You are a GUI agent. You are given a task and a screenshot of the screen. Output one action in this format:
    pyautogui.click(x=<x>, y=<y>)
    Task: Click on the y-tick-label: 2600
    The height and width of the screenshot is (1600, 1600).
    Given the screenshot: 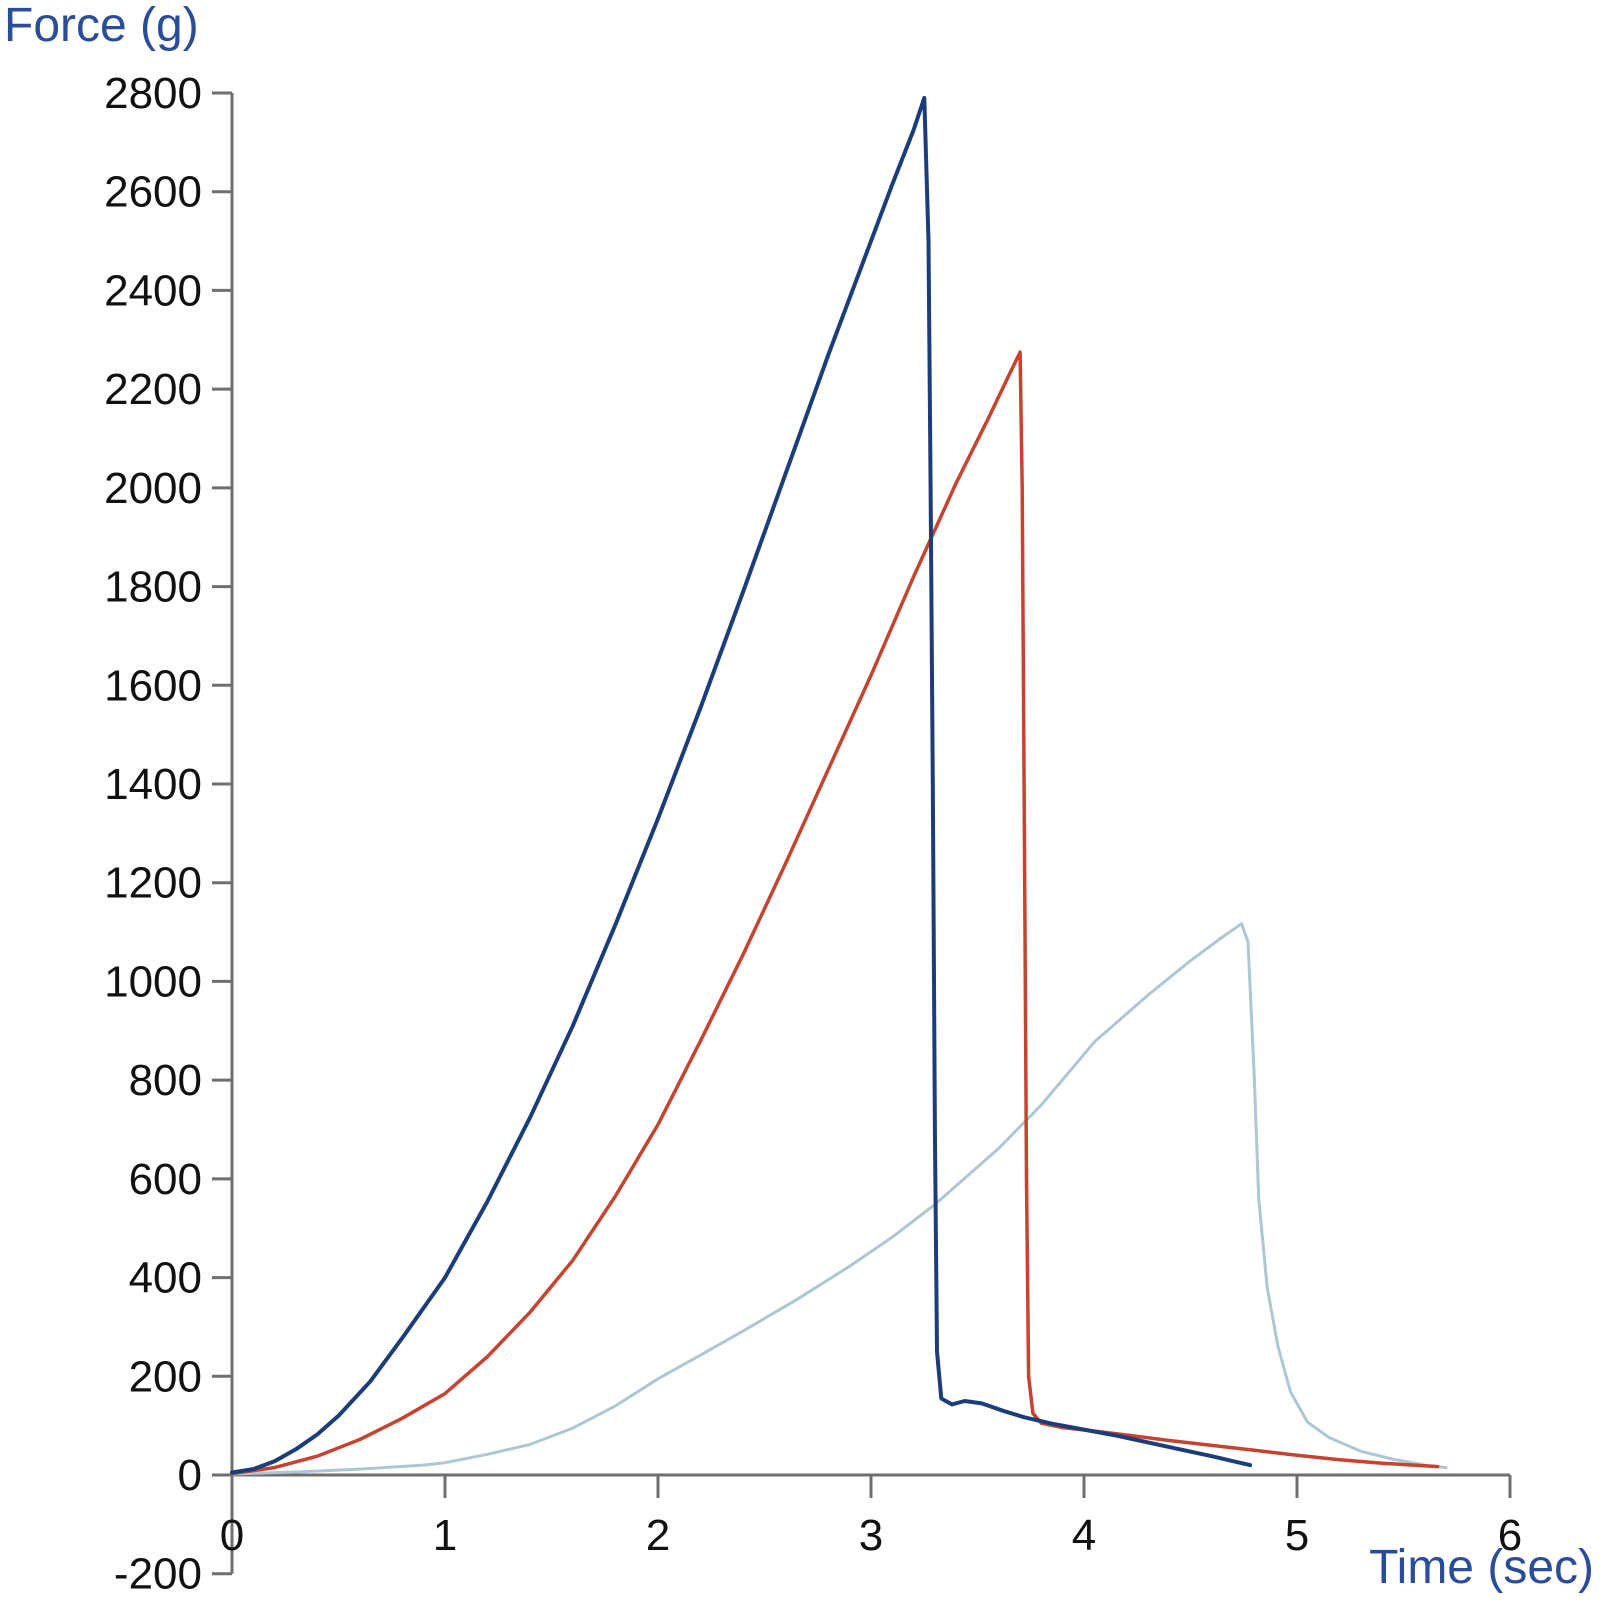 What is the action you would take?
    pyautogui.click(x=153, y=192)
    